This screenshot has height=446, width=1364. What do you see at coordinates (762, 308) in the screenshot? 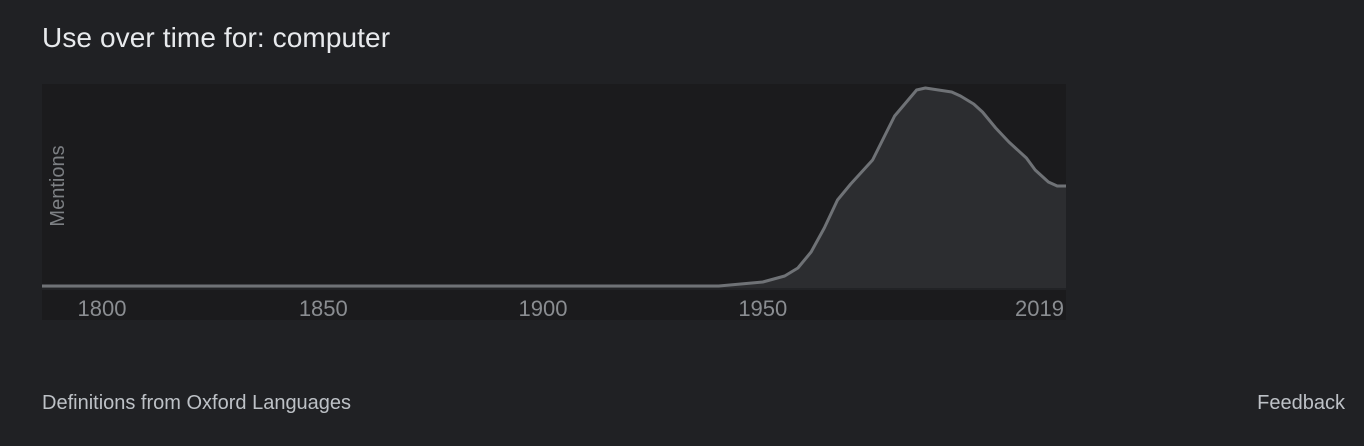
I see `x-tick-label: 1950` at bounding box center [762, 308].